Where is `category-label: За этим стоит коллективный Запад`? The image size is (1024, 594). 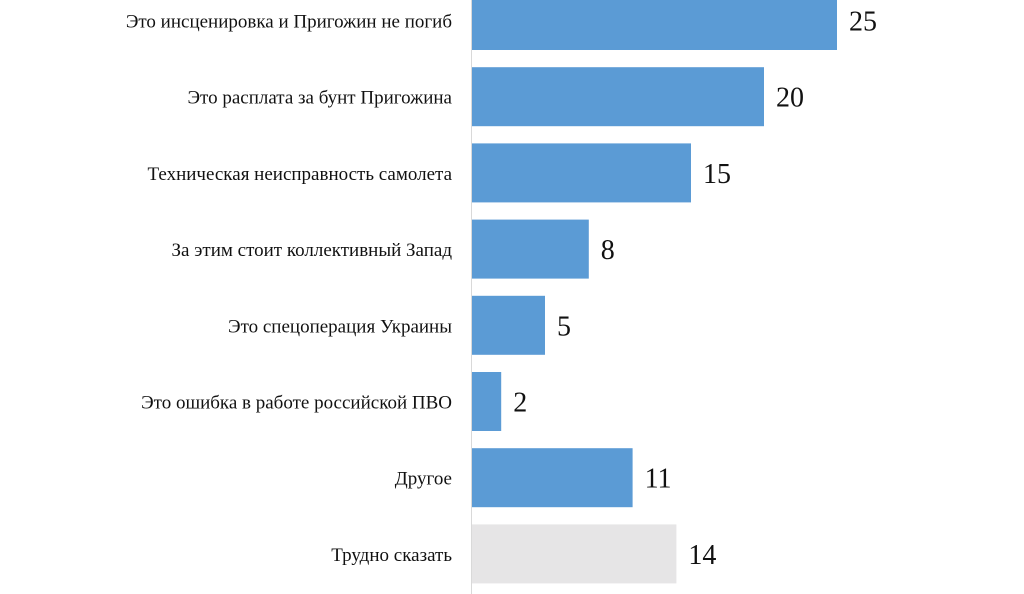 category-label: За этим стоит коллективный Запад is located at coordinates (312, 250).